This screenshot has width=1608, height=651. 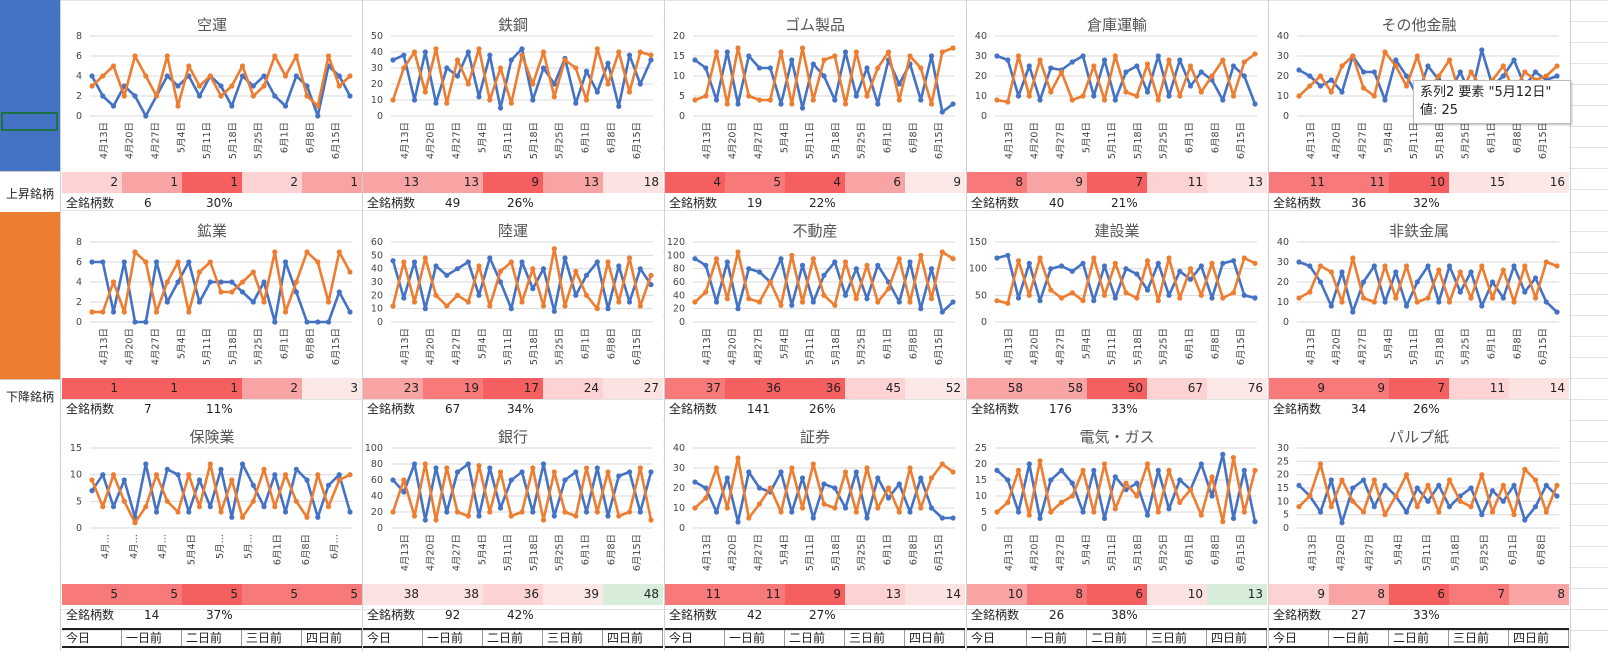 What do you see at coordinates (30, 296) in the screenshot?
I see `falling-color-swatch` at bounding box center [30, 296].